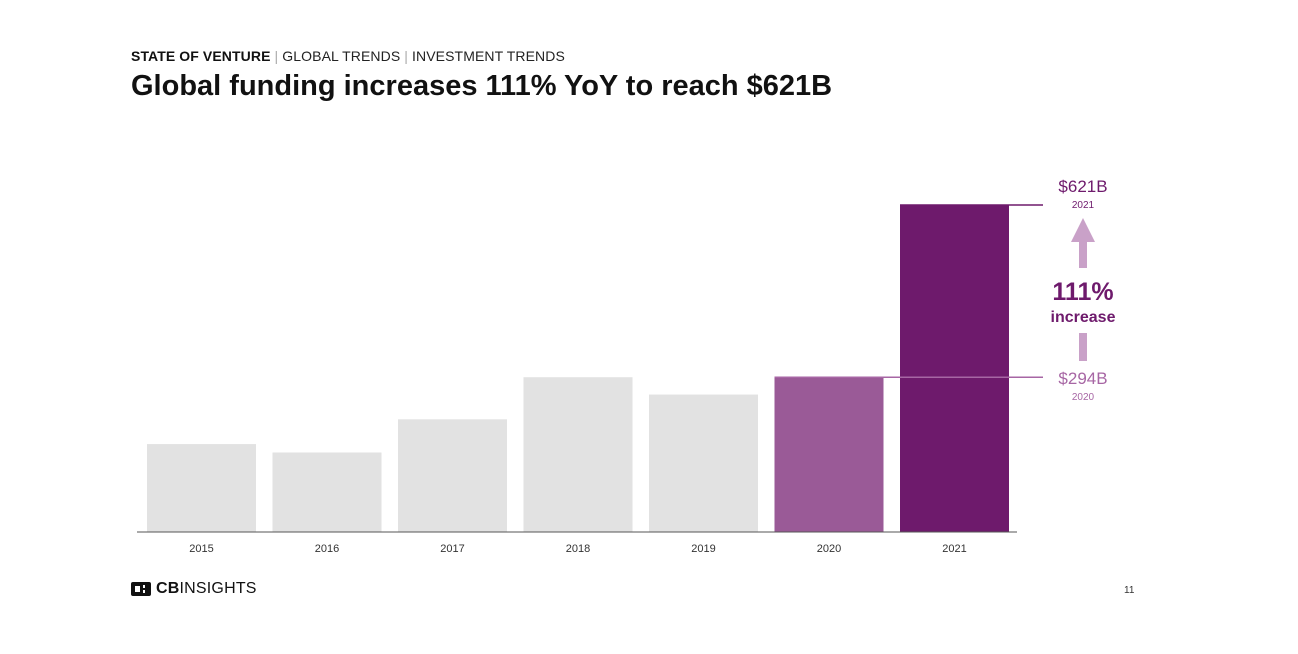 The image size is (1298, 654). Describe the element at coordinates (1083, 253) in the screenshot. I see `arrow-shaft-upper` at that location.